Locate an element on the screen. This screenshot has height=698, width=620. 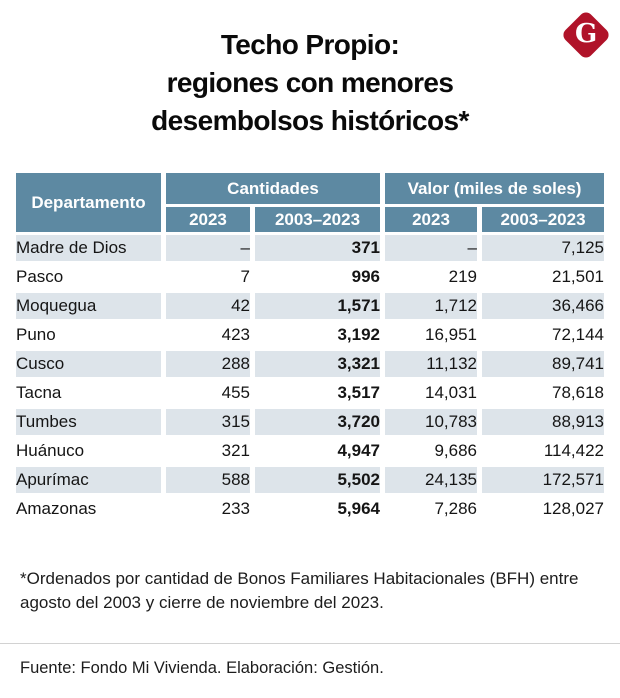
cantidad-2003-2023-cell: 5,502 is located at coordinates (317, 480).